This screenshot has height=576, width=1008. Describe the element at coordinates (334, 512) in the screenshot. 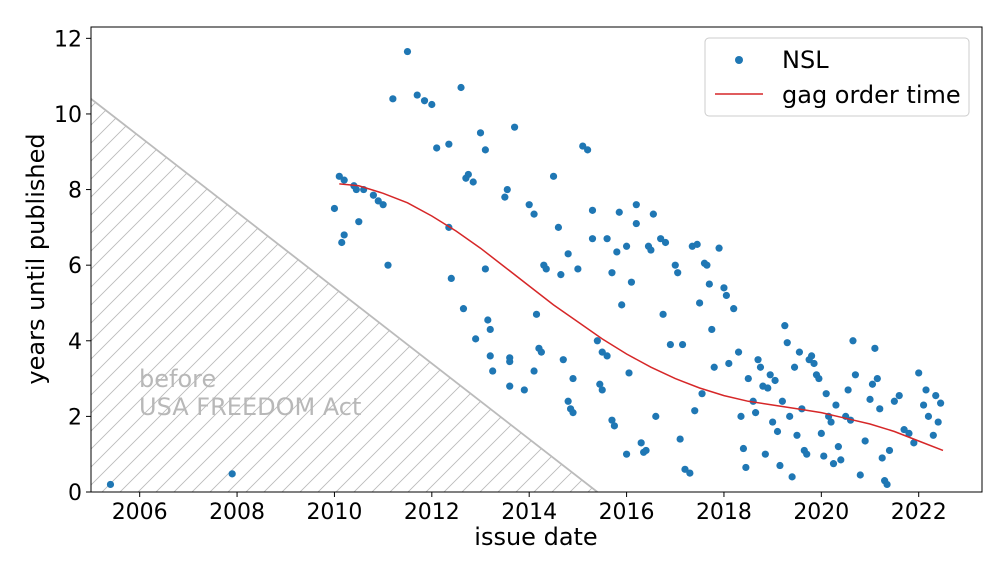

I see `x-tick-label: 2010` at that location.